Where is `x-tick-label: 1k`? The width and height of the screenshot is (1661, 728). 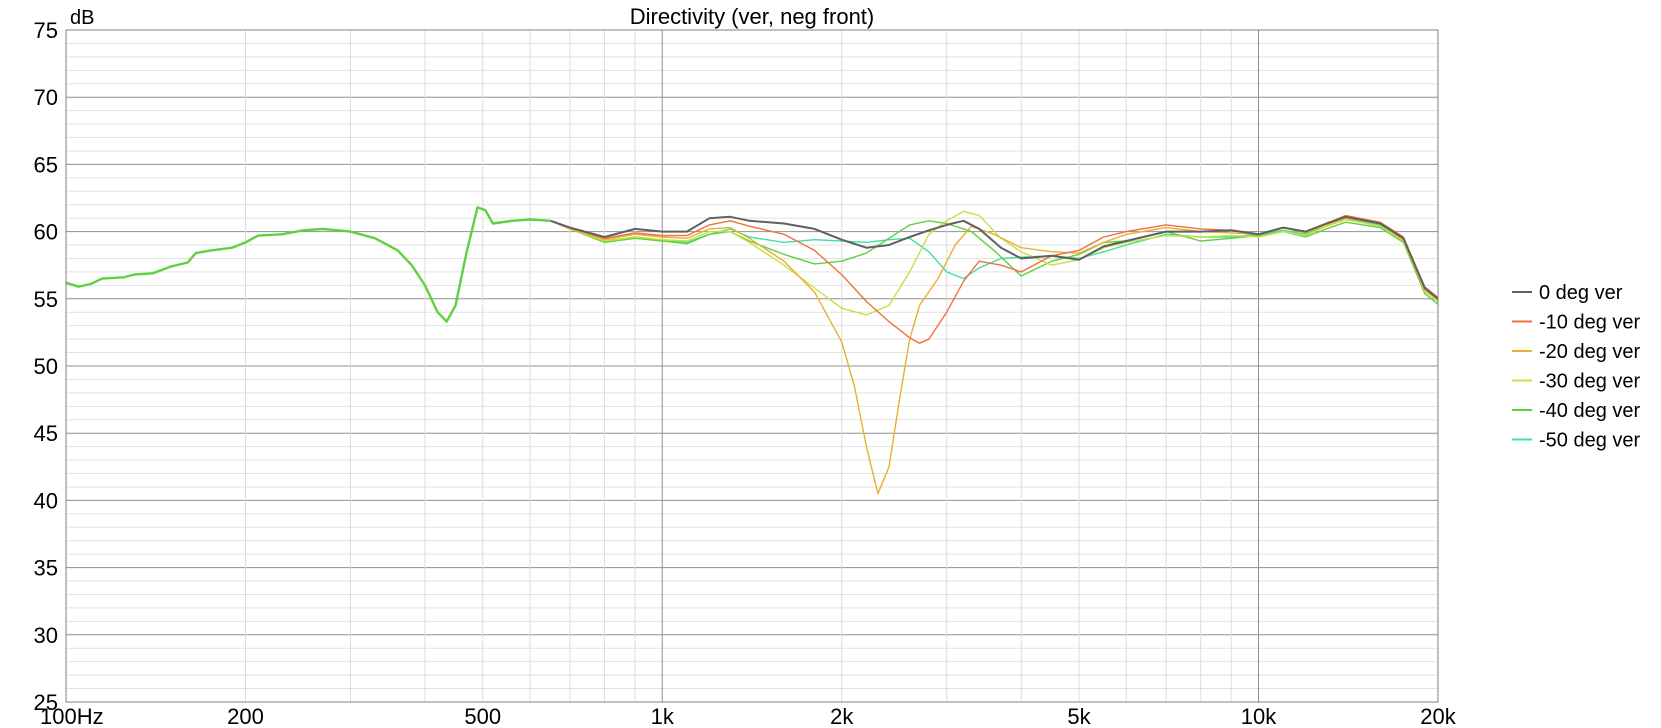
x-tick-label: 1k is located at coordinates (663, 716).